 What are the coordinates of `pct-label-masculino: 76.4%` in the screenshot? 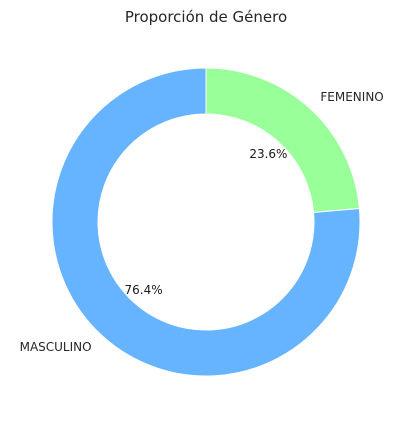 It's located at (144, 290).